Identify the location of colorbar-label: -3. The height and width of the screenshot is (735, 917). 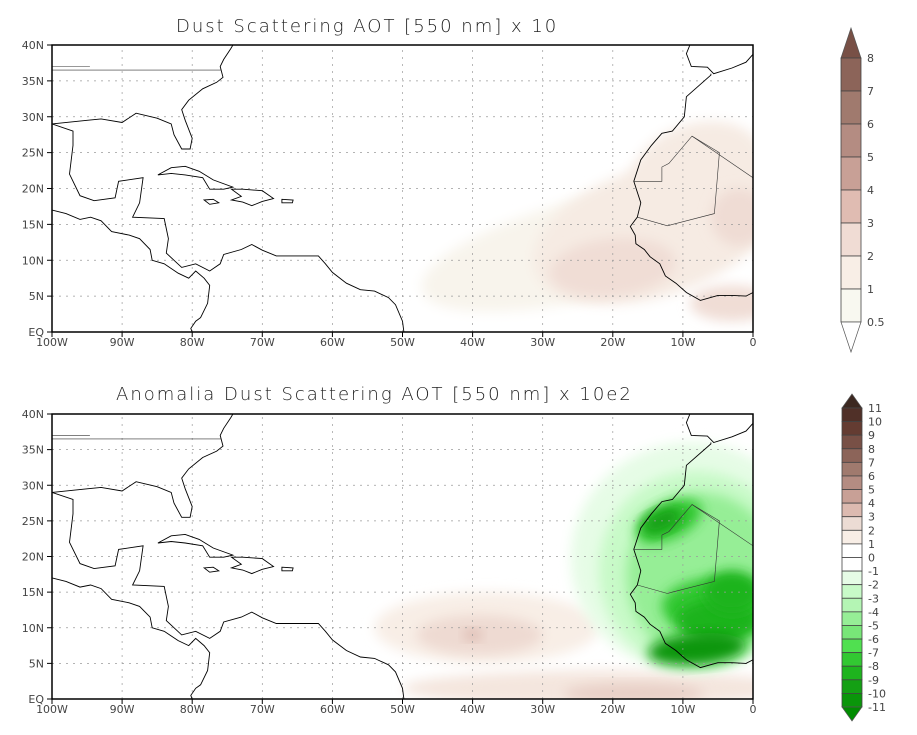
(873, 598).